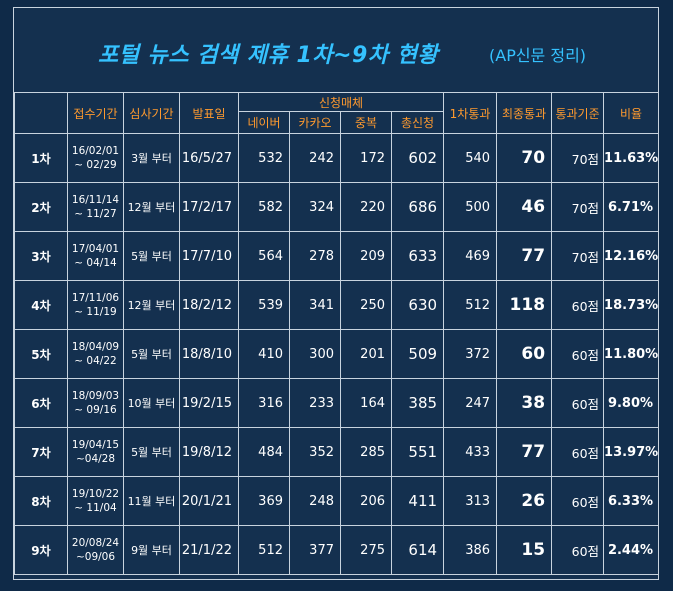 The image size is (673, 591). What do you see at coordinates (417, 452) in the screenshot?
I see `row-total: 551` at bounding box center [417, 452].